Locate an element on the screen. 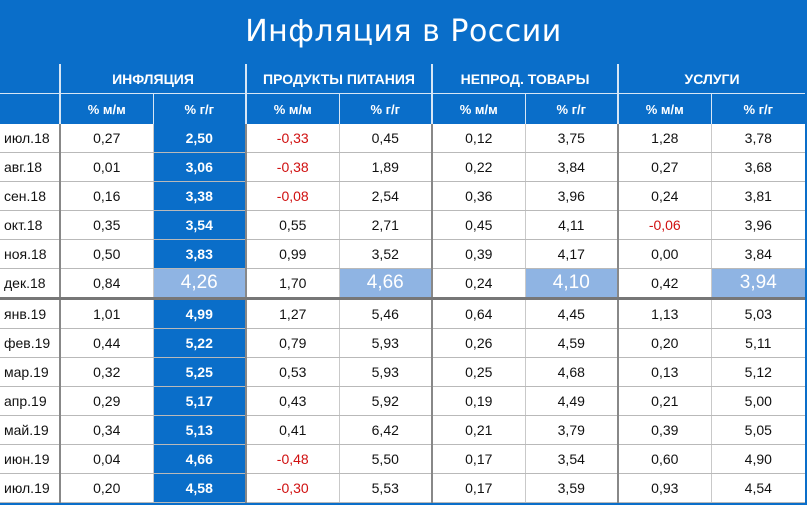  value-mom: 0,44 is located at coordinates (106, 343).